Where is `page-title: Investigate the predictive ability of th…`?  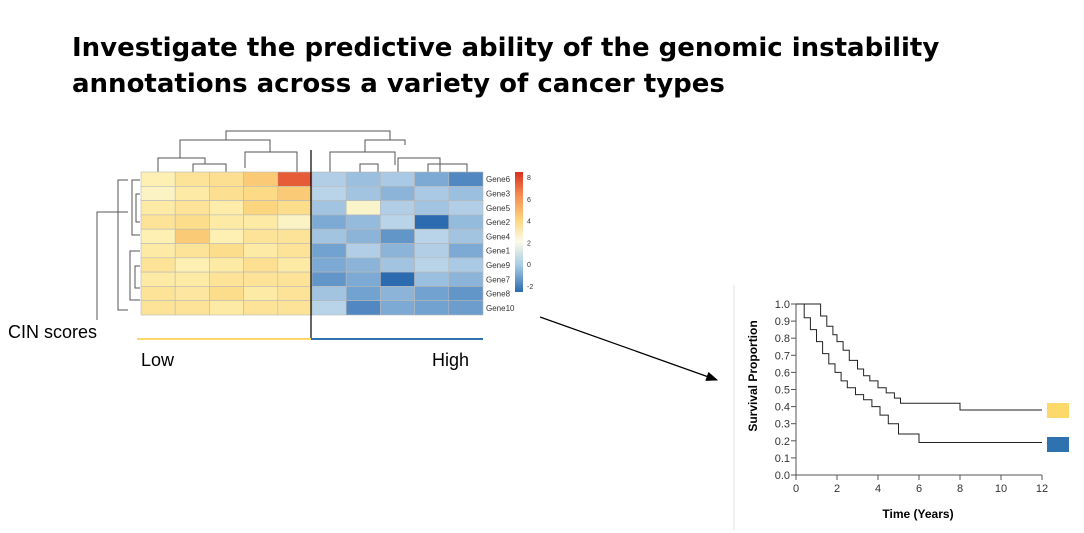
page-title: Investigate the predictive ability of th… is located at coordinates (552, 66).